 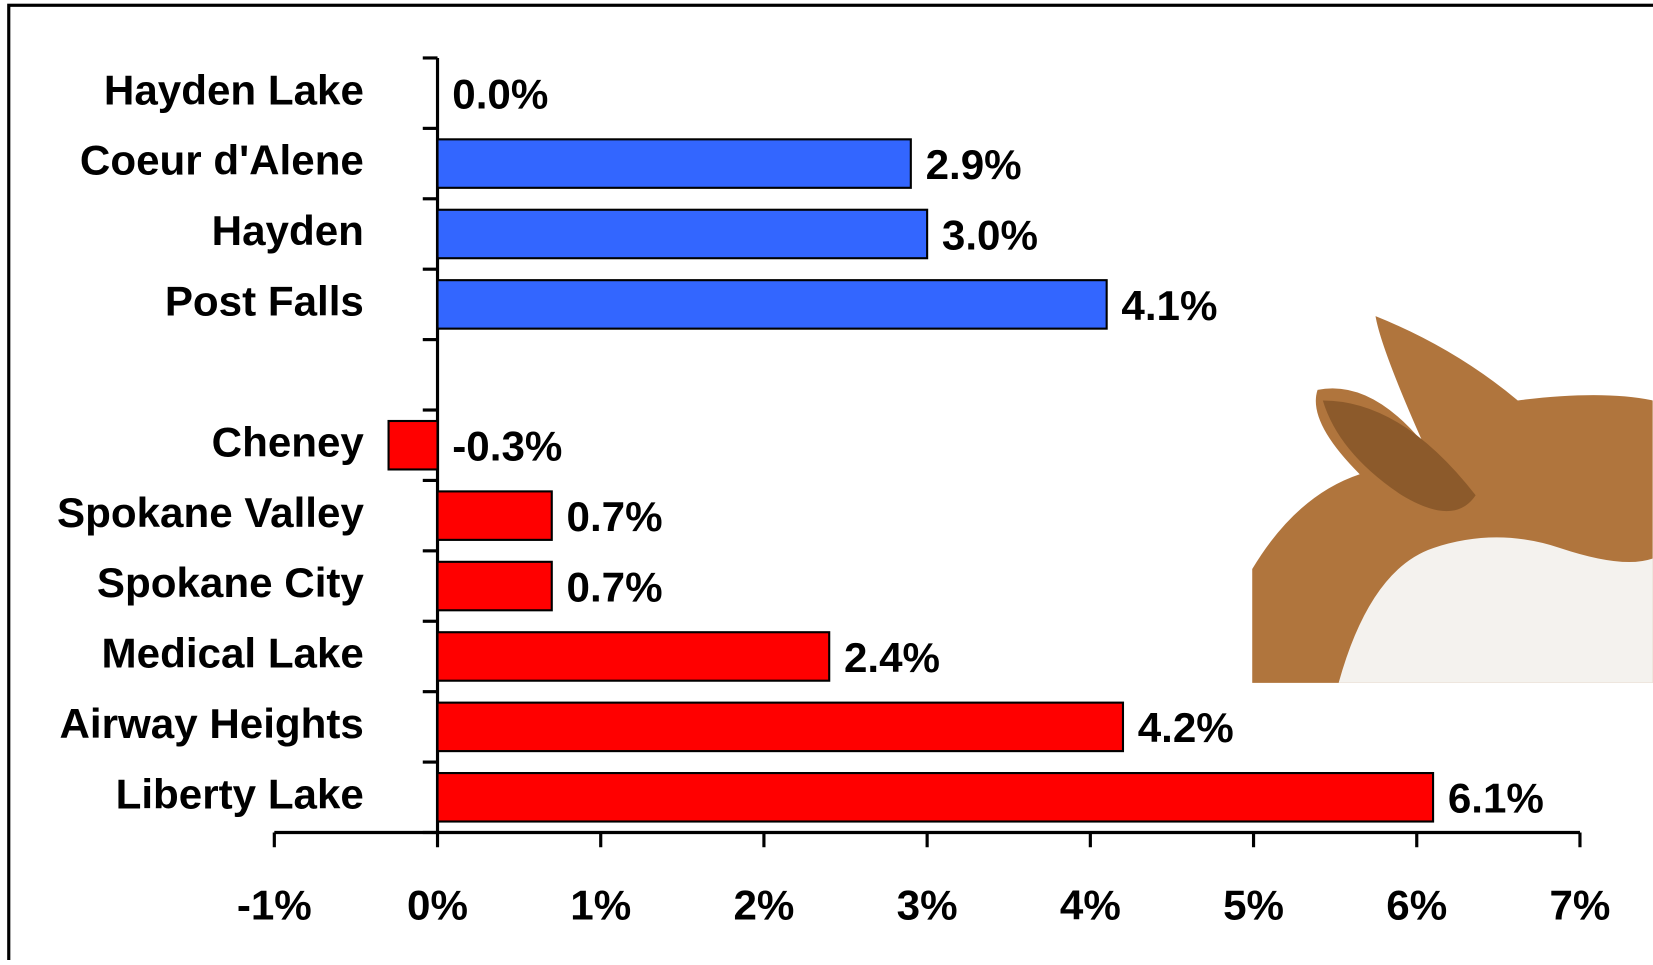 I want to click on value-label: 4.2%, so click(x=1186, y=727).